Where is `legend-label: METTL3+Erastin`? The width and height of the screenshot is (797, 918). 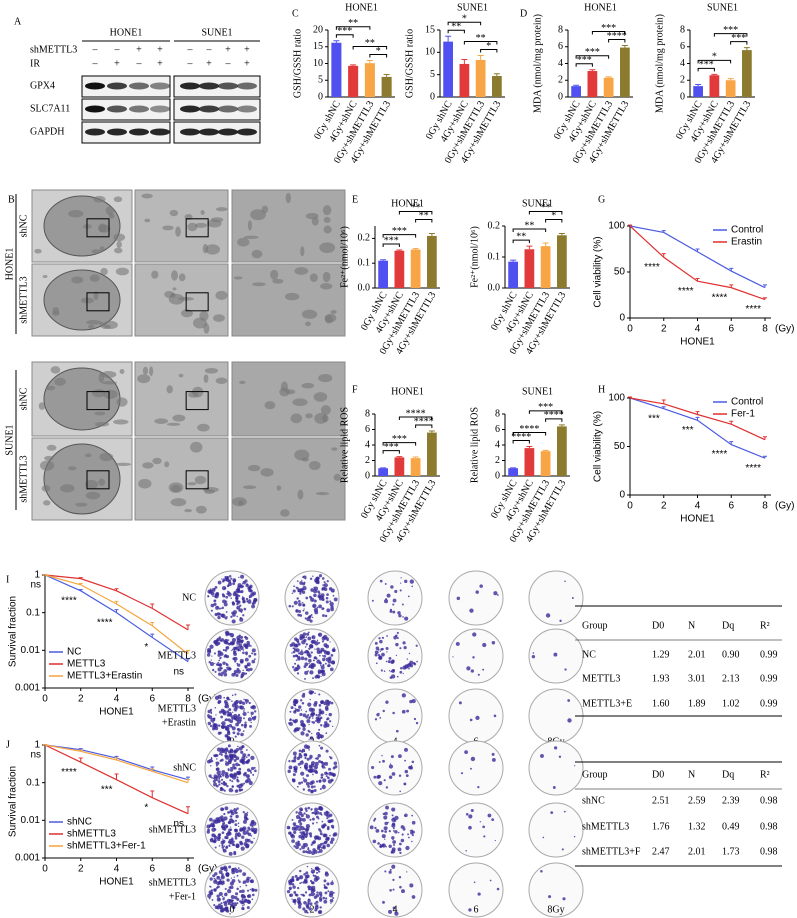
legend-label: METTL3+Erastin is located at coordinates (104, 676).